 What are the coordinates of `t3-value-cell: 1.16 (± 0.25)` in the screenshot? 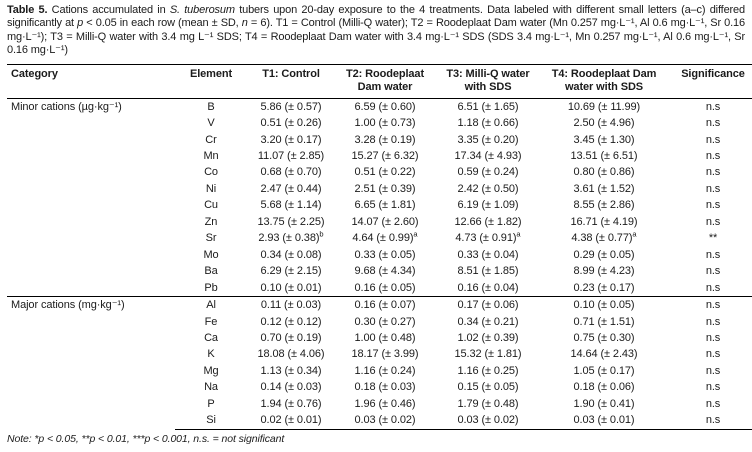 It's located at (488, 370).